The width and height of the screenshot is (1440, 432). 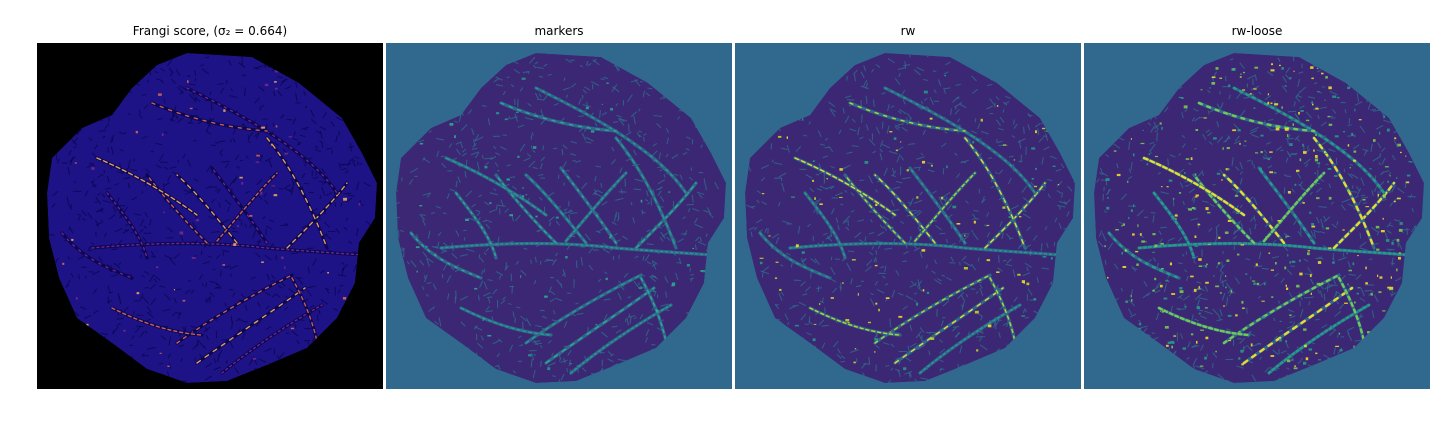 I want to click on panel-title: Frangi score, (σ₂ = 0.664), so click(x=210, y=31).